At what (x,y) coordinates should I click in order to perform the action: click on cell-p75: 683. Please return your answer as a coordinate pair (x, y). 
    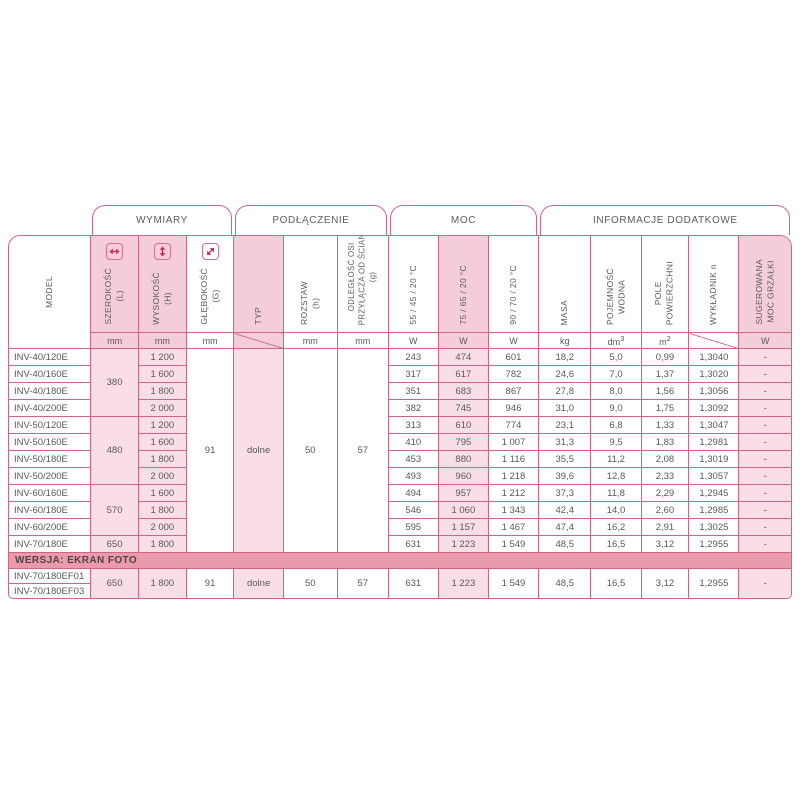
    Looking at the image, I should click on (463, 391).